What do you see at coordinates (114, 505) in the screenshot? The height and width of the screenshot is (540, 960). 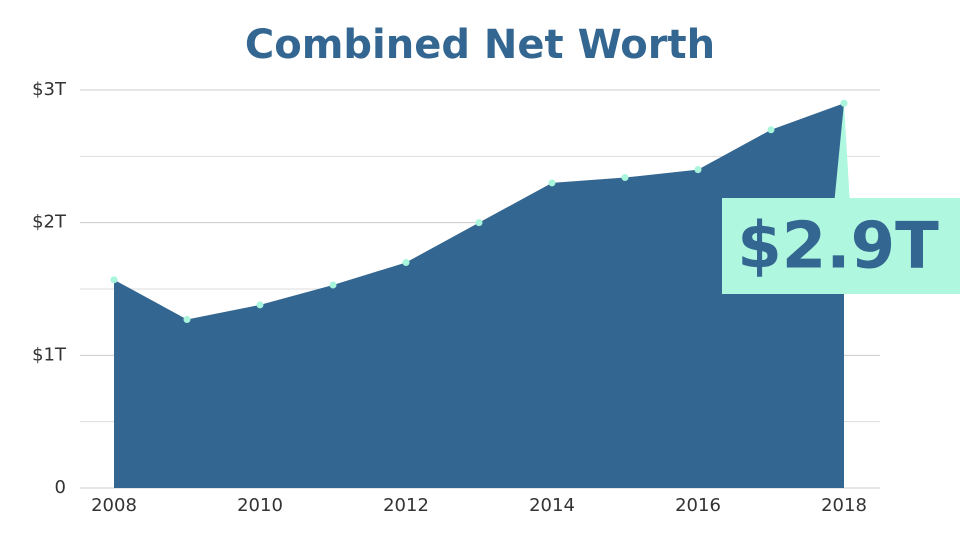 I see `x-tick-label: 2008` at bounding box center [114, 505].